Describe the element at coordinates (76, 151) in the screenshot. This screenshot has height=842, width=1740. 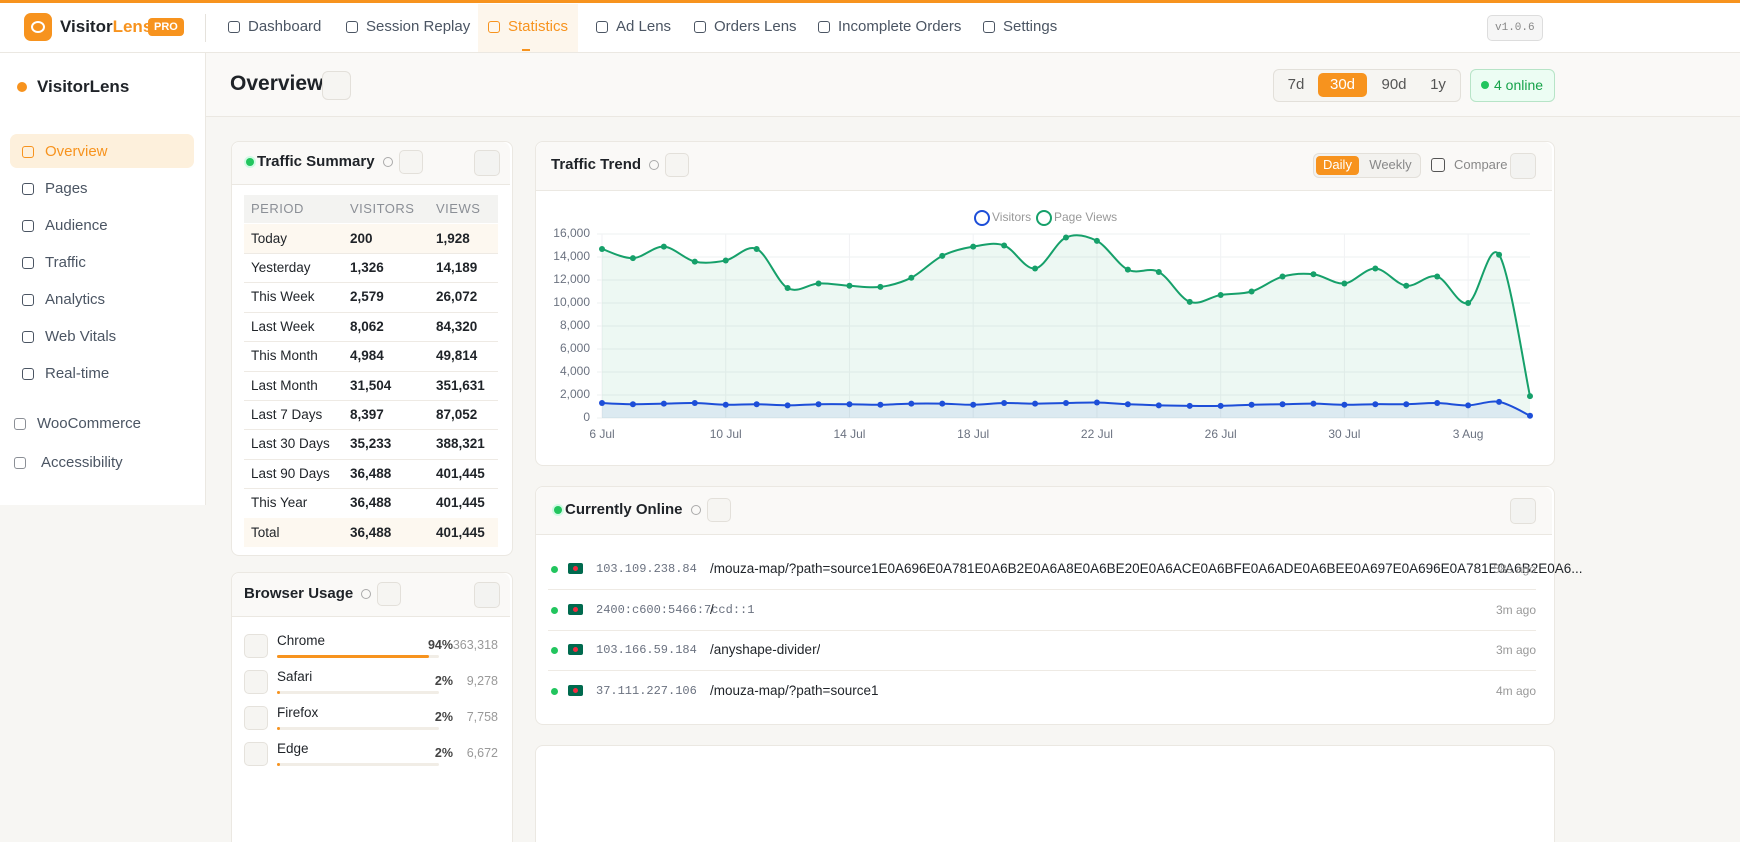
I see `sidebar-item: Overview` at that location.